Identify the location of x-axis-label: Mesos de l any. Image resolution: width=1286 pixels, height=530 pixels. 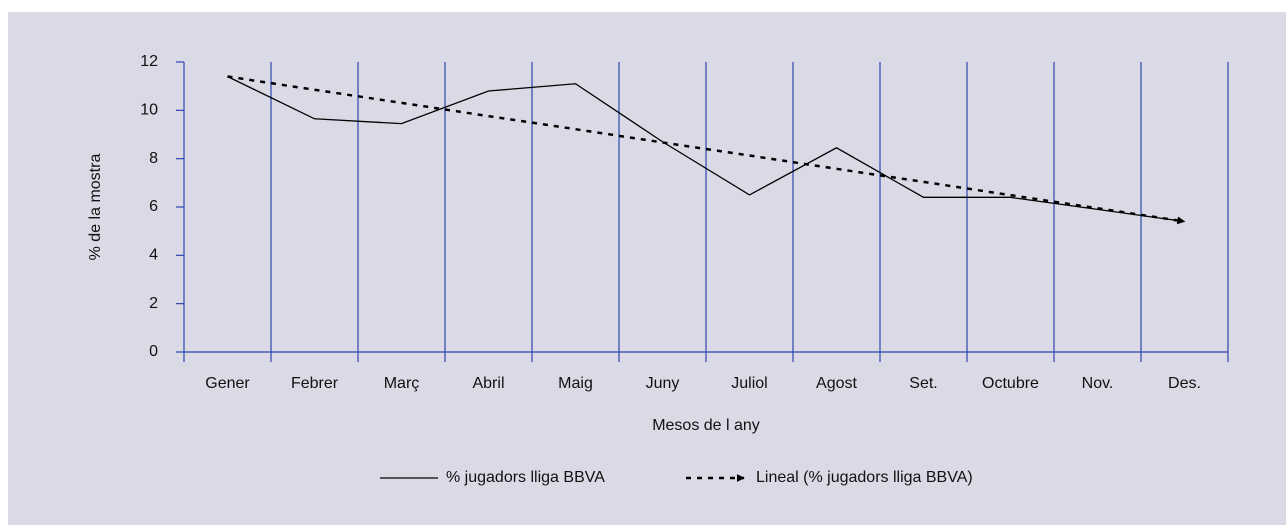
(706, 425).